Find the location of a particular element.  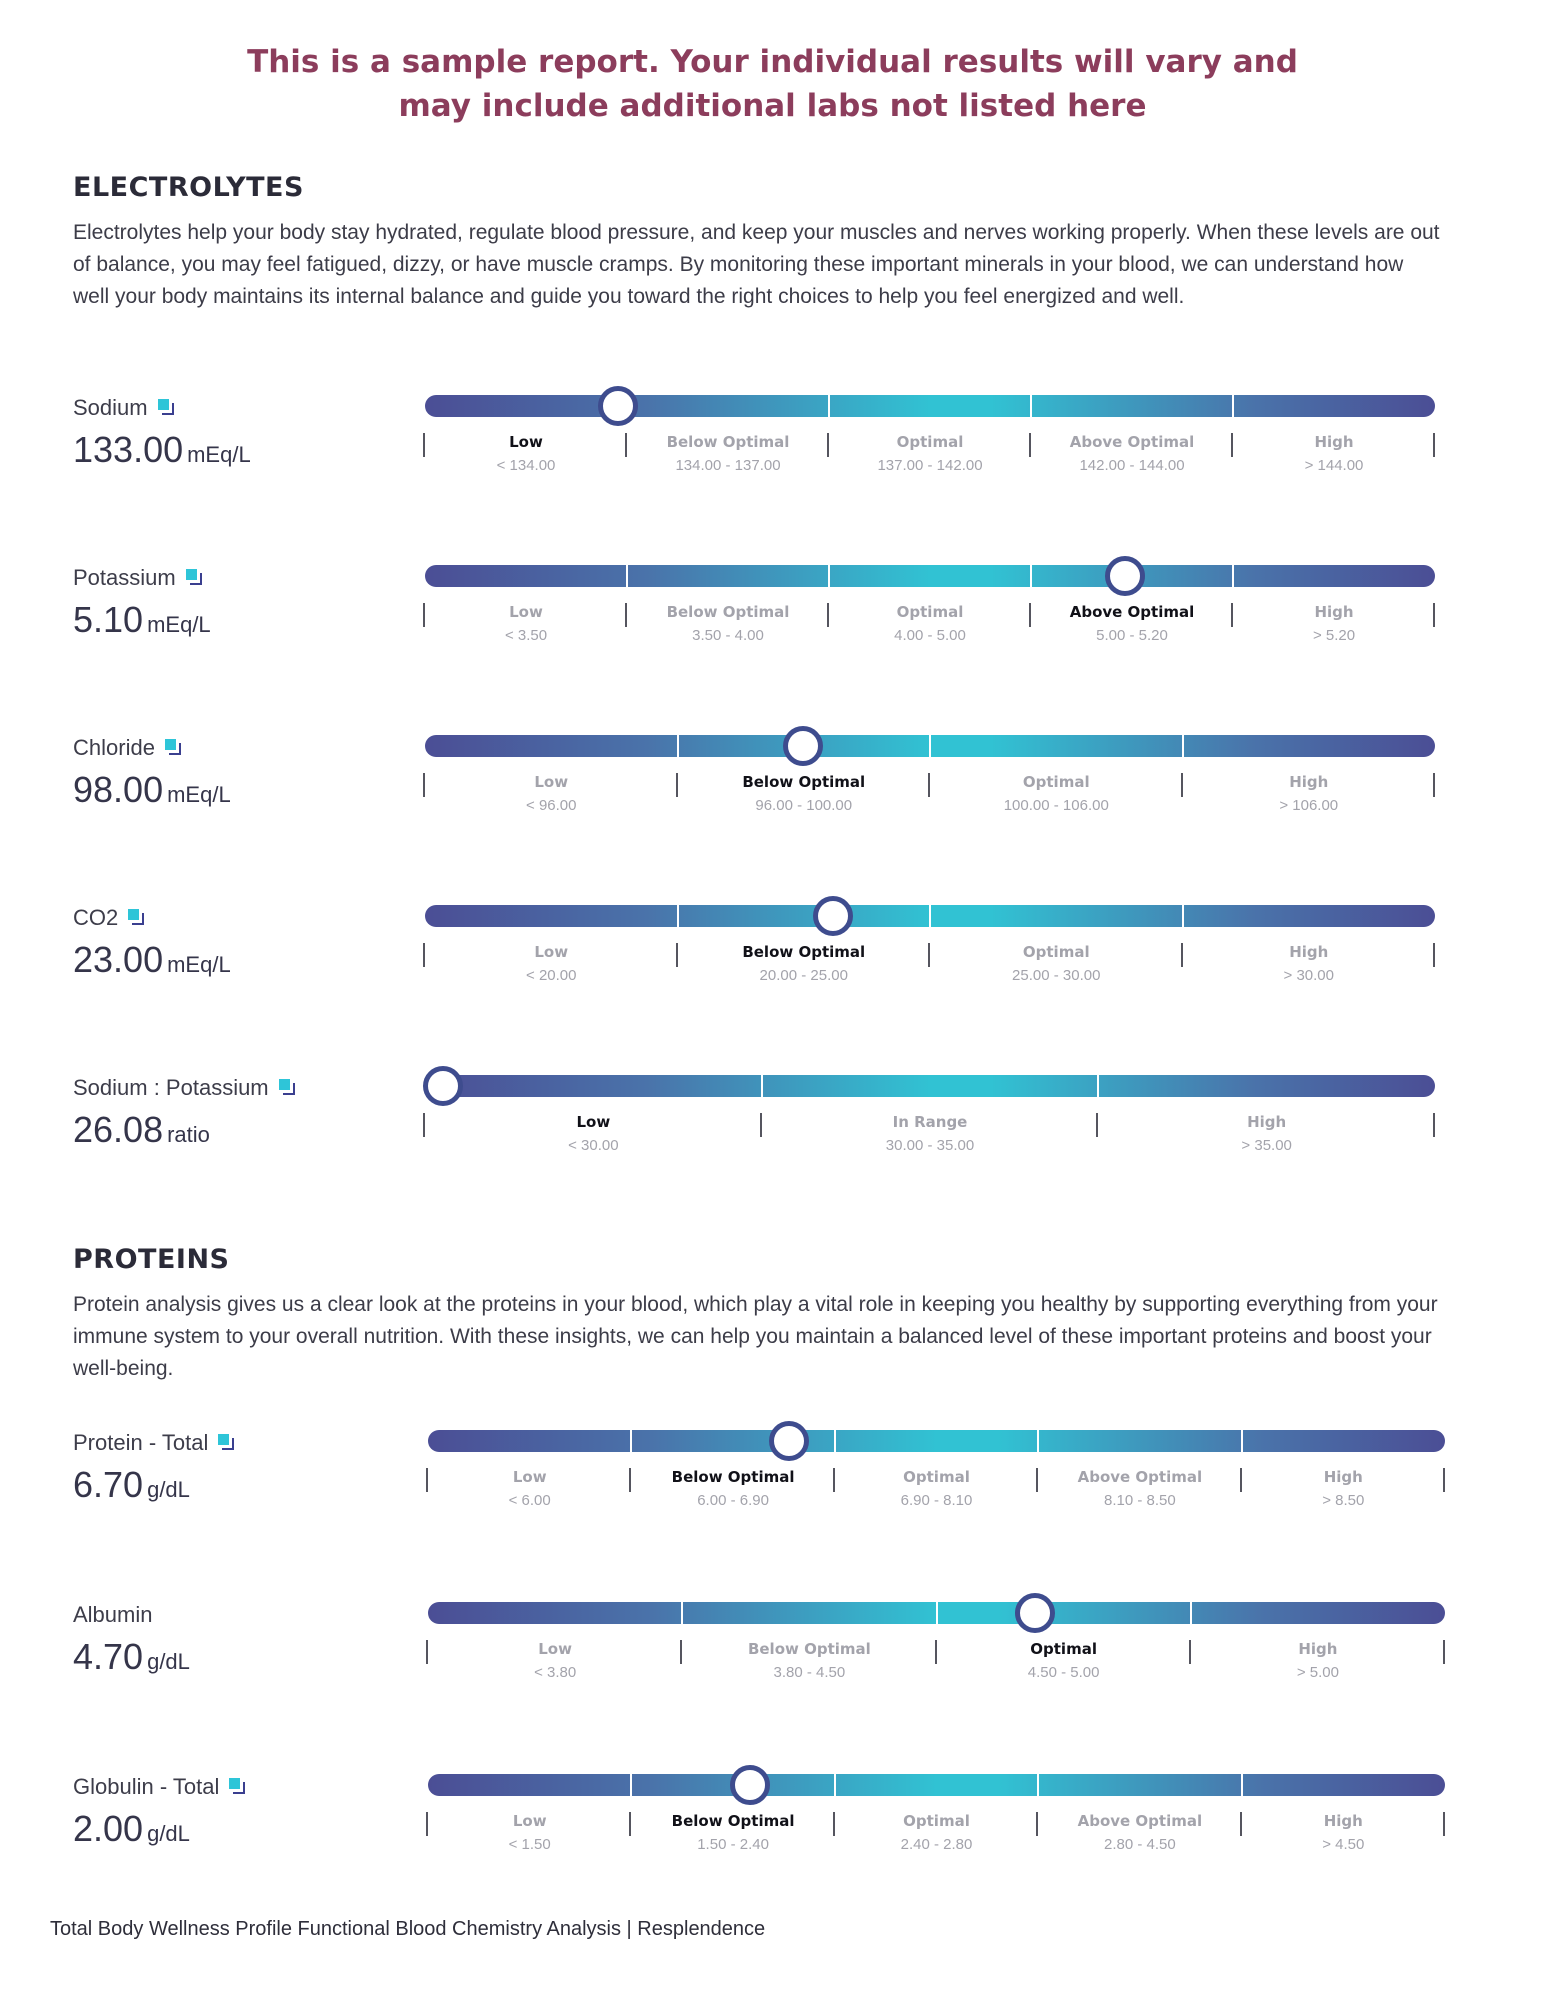

zone-range: 4.00 - 5.00 is located at coordinates (930, 635).